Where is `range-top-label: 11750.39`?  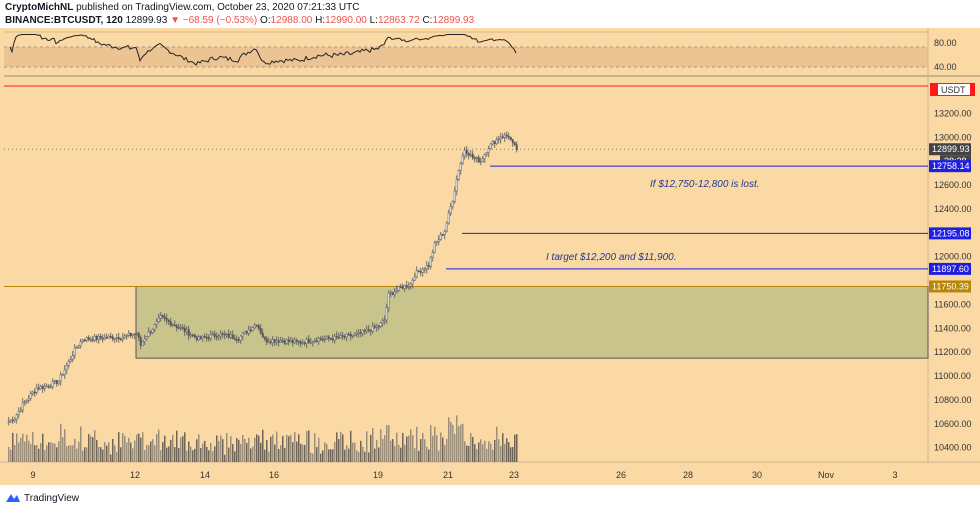
range-top-label: 11750.39 is located at coordinates (950, 286).